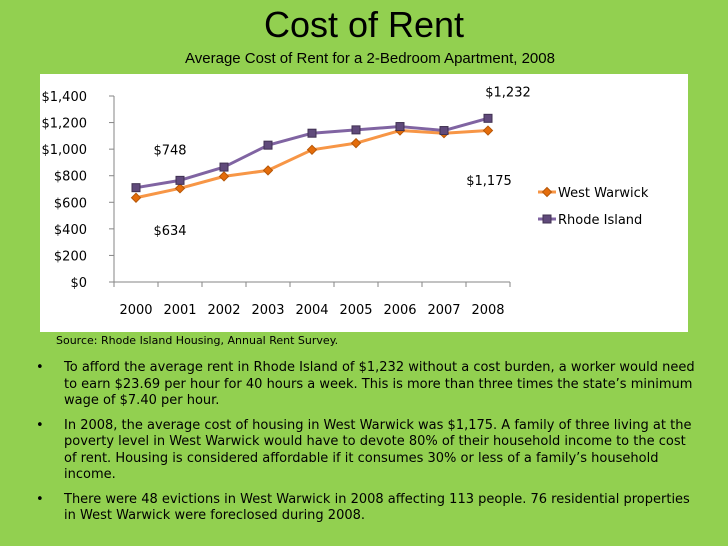 This screenshot has height=546, width=728. Describe the element at coordinates (547, 219) in the screenshot. I see `legend-marker-square` at that location.